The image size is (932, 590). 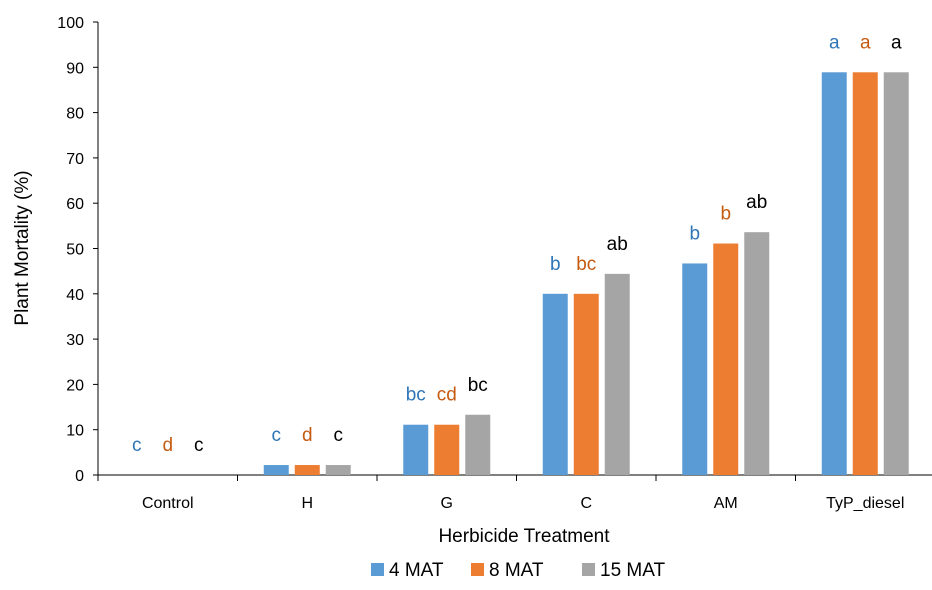 I want to click on y-axis: 0 10 20 30 40 50 60 70 80 90 100, so click(x=78, y=250).